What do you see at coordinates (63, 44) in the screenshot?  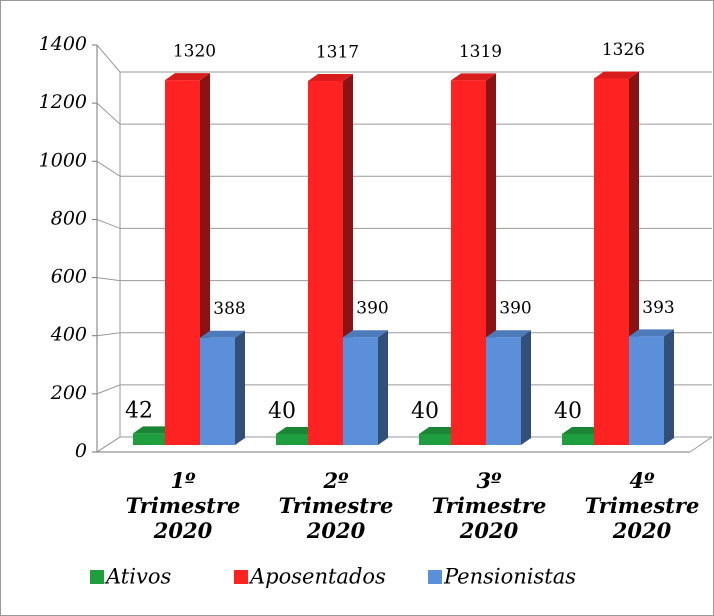 I see `y-tick-label: 1400` at bounding box center [63, 44].